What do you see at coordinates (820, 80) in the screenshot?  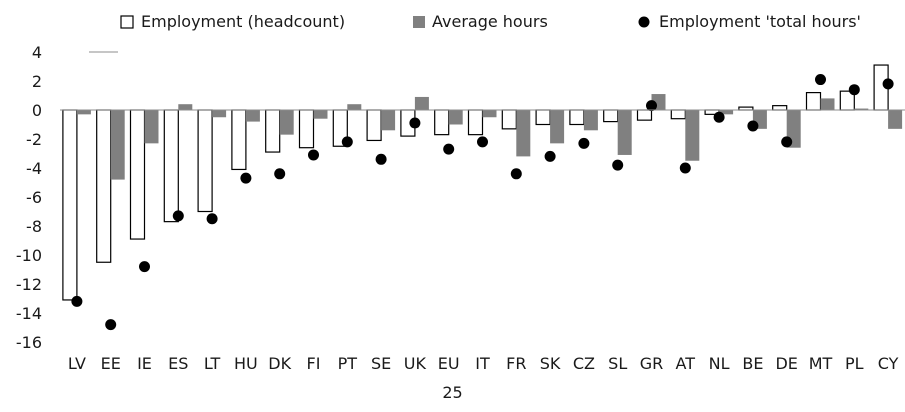 I see `point-total-hours-MT` at bounding box center [820, 80].